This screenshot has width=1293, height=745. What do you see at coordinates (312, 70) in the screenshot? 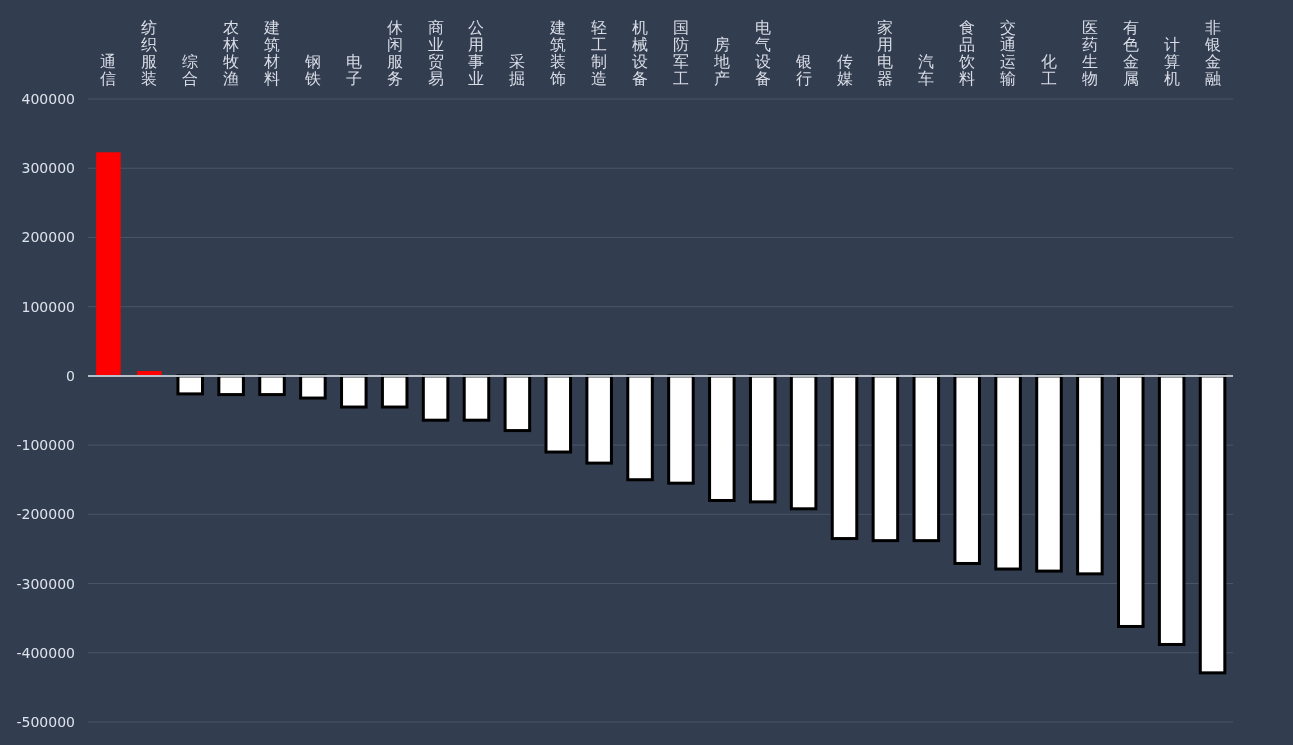
I see `x-tick-label: 钢铁` at bounding box center [312, 70].